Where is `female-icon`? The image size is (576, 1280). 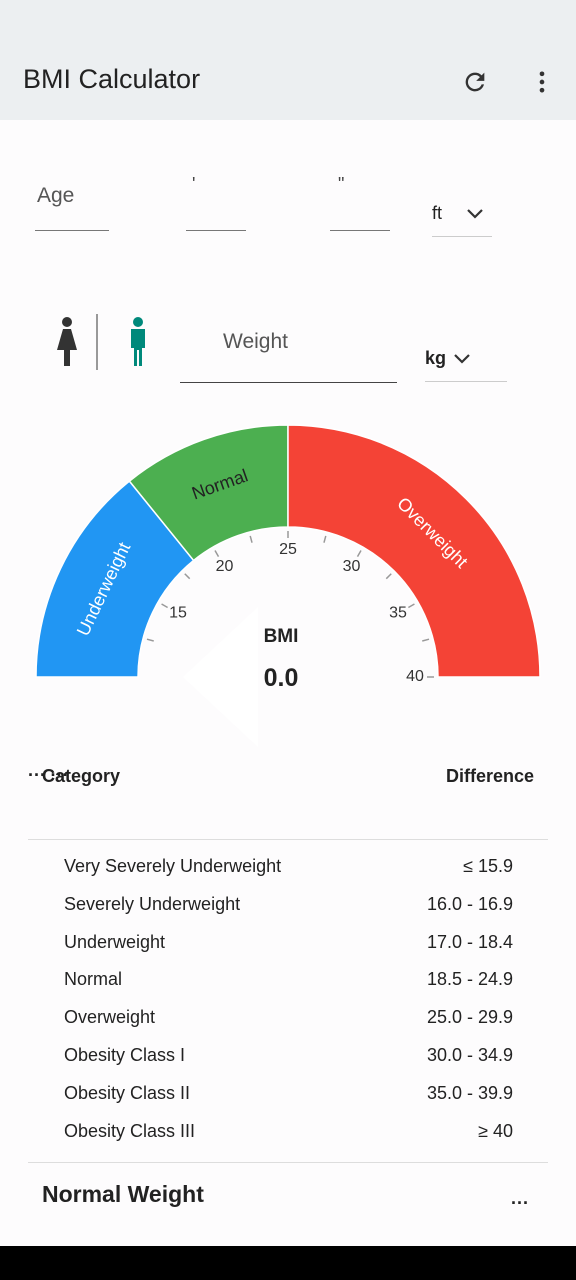
female-icon is located at coordinates (67, 342).